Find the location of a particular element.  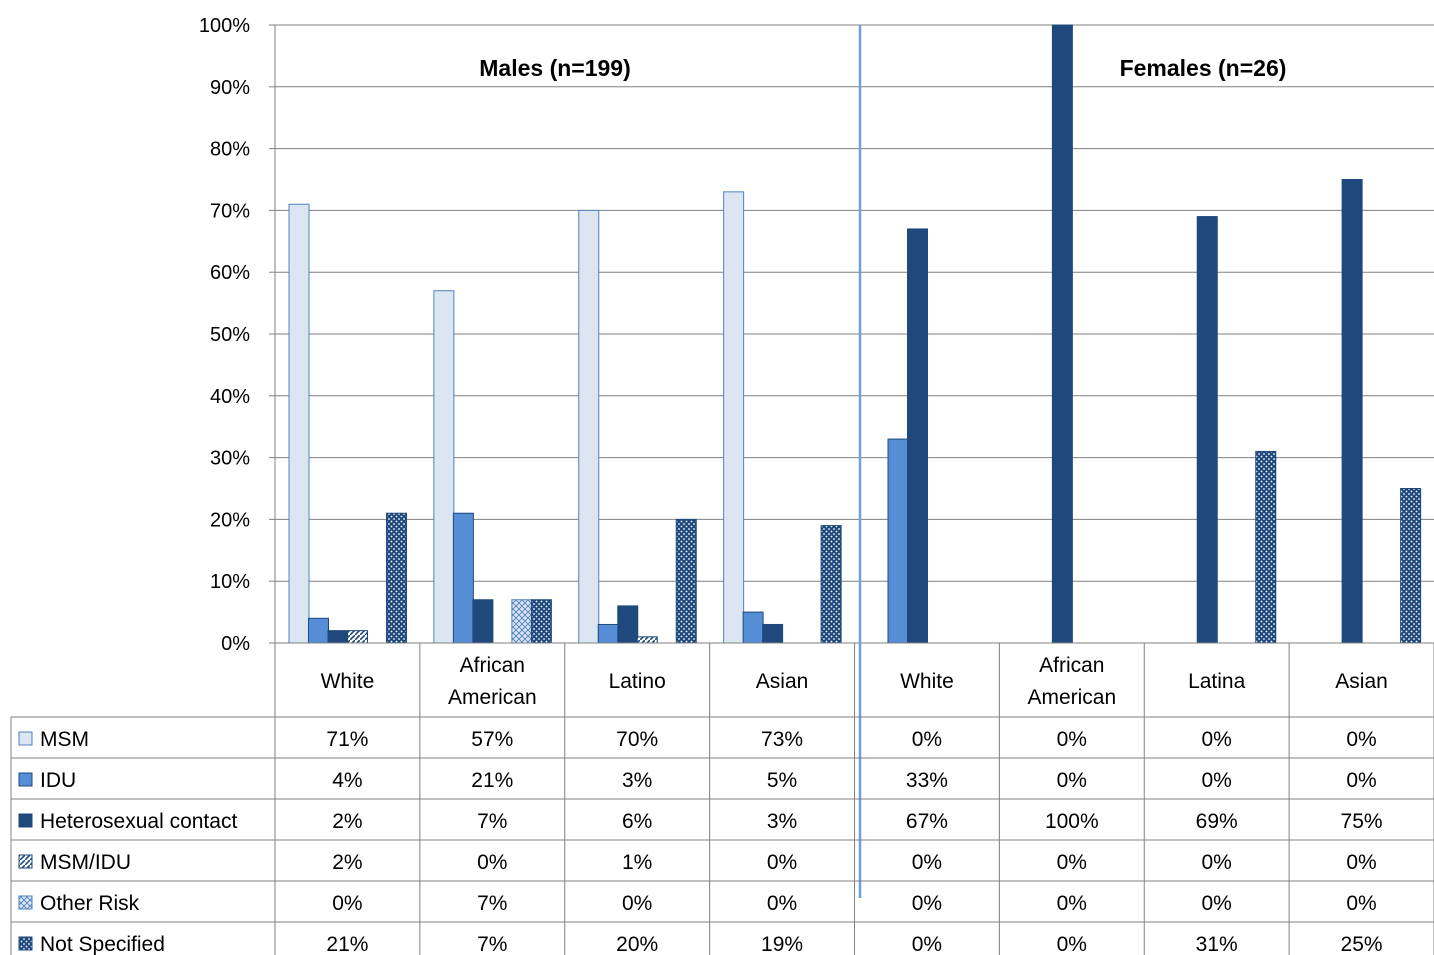

group-titles: Males (n=199) Females (n=26) is located at coordinates (882, 68).